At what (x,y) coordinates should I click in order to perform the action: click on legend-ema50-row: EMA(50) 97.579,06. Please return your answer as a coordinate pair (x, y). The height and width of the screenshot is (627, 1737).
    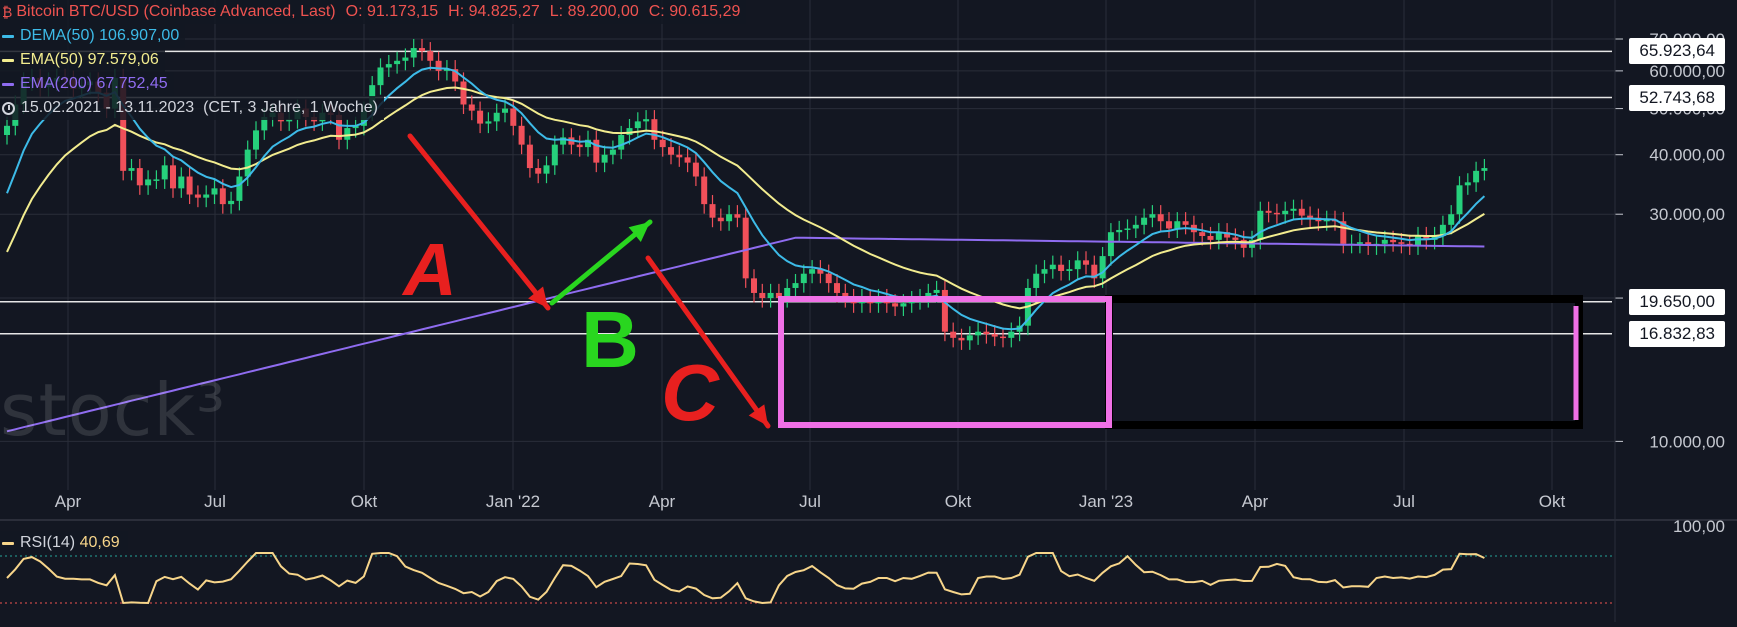
    Looking at the image, I should click on (82, 60).